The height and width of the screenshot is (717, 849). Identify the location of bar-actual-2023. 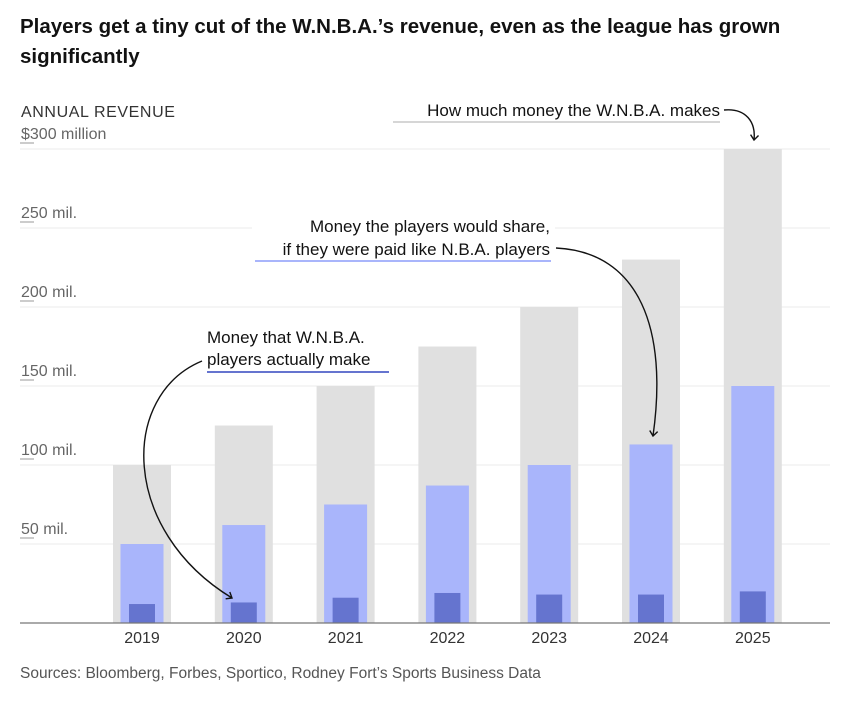
(549, 608).